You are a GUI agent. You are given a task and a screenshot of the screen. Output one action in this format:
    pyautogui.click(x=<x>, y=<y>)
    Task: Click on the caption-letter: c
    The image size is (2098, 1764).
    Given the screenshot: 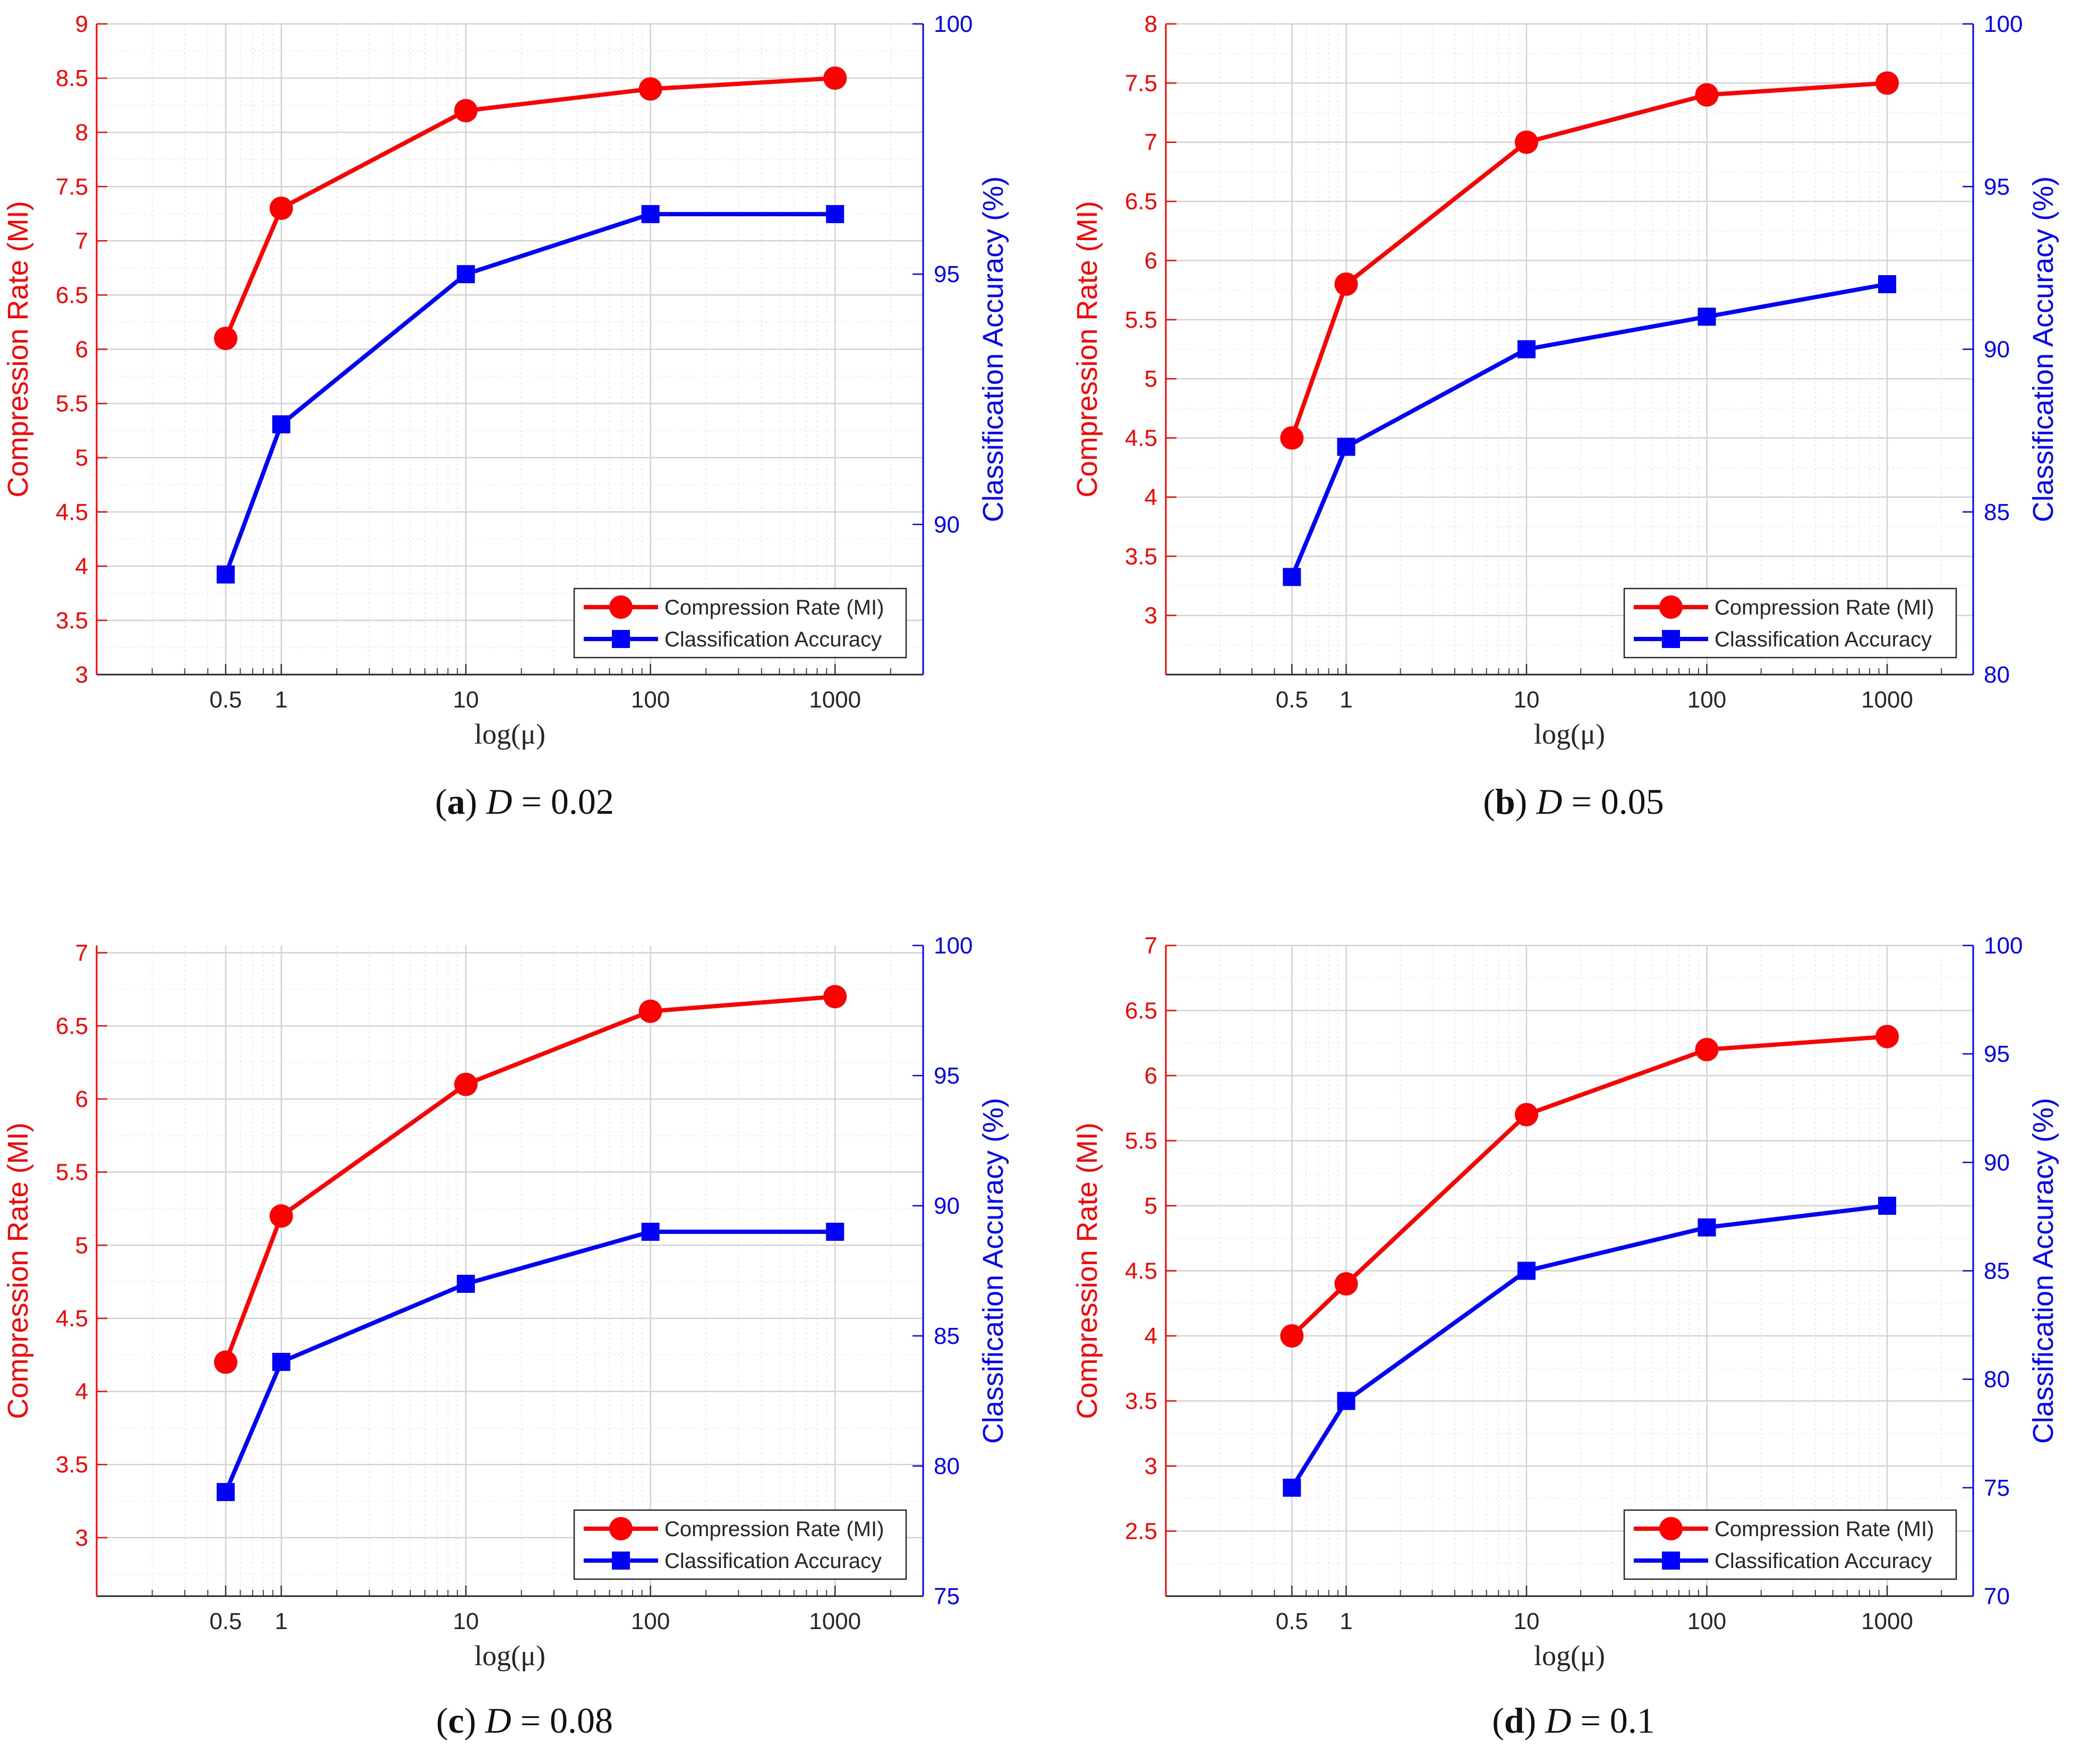 What is the action you would take?
    pyautogui.click(x=456, y=1721)
    